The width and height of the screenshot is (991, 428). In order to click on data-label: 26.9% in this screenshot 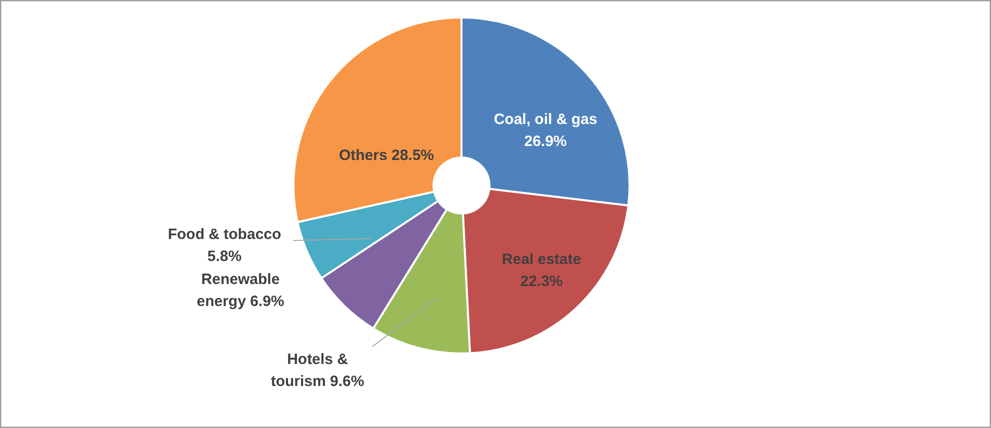, I will do `click(545, 141)`.